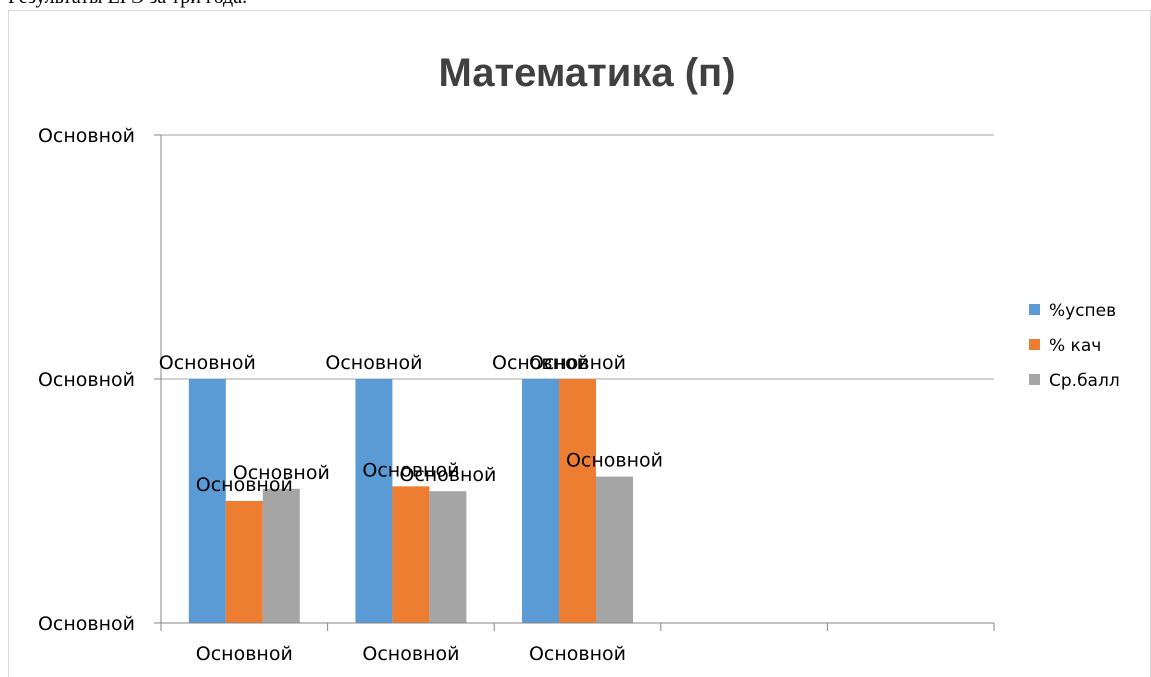 This screenshot has width=1151, height=677. I want to click on legend-item: % кач, so click(1065, 346).